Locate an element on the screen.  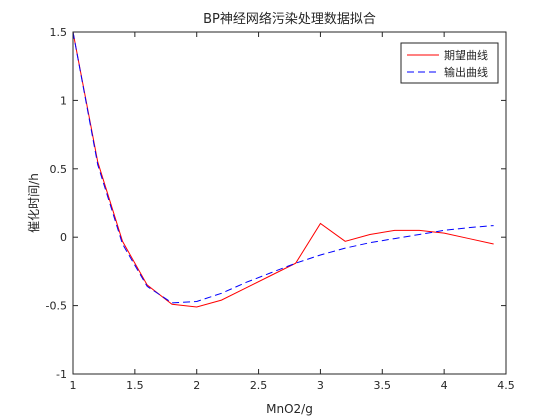
y-tick-label: 1 is located at coordinates (63, 100).